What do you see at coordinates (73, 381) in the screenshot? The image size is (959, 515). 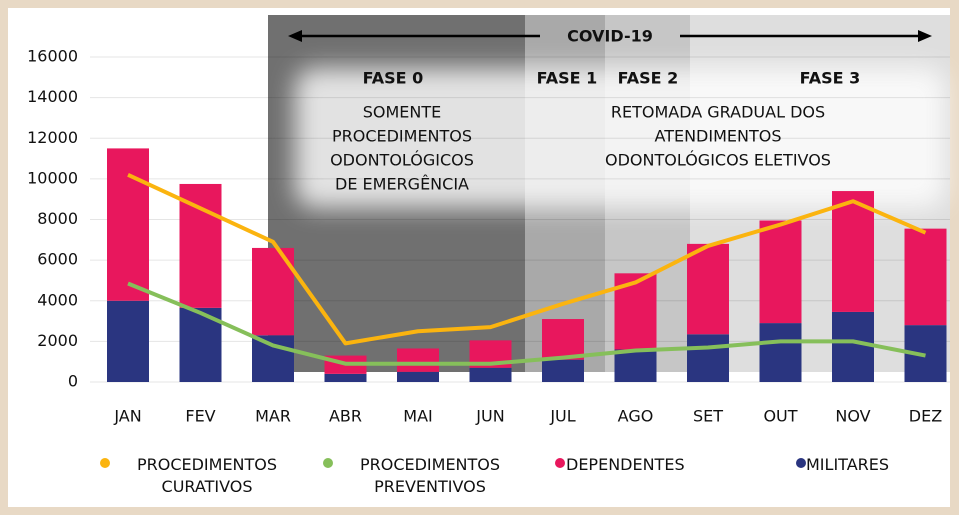 I see `y-tick-label: 0` at bounding box center [73, 381].